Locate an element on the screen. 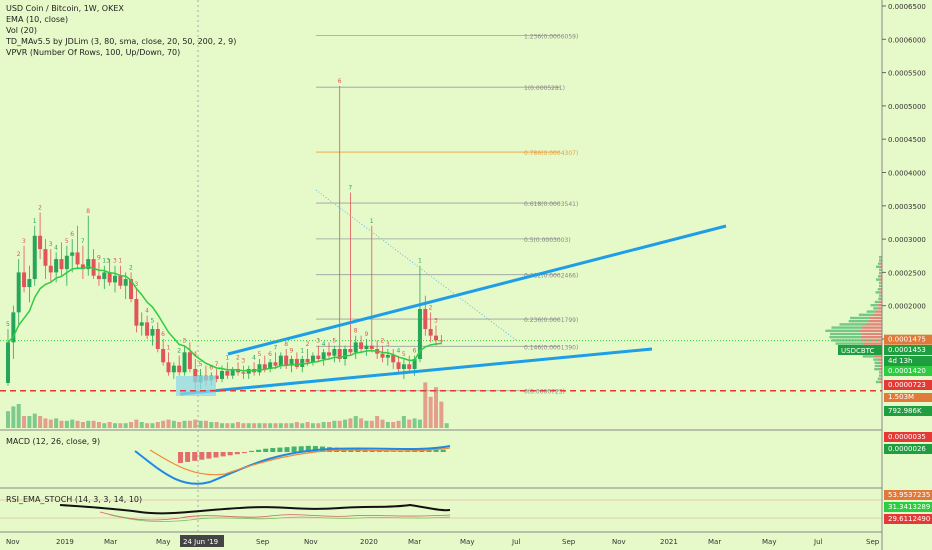  td-count-label: 8 is located at coordinates (286, 344).